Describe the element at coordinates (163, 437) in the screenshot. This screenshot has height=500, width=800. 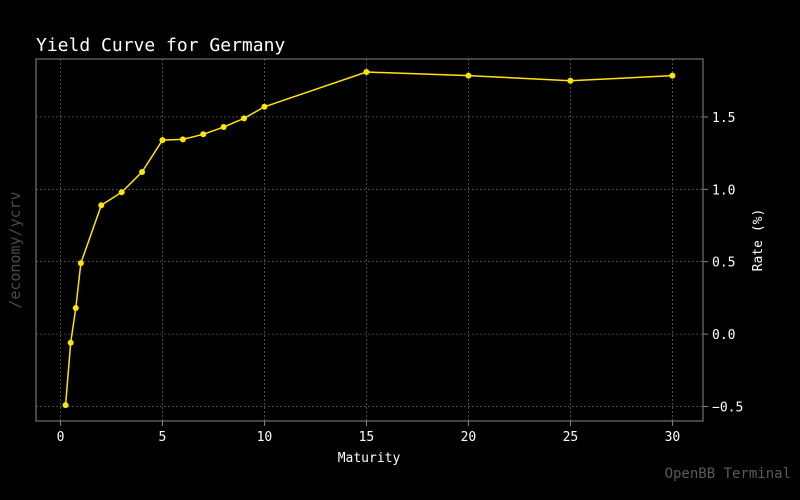
I see `x-tick-label: 5` at that location.